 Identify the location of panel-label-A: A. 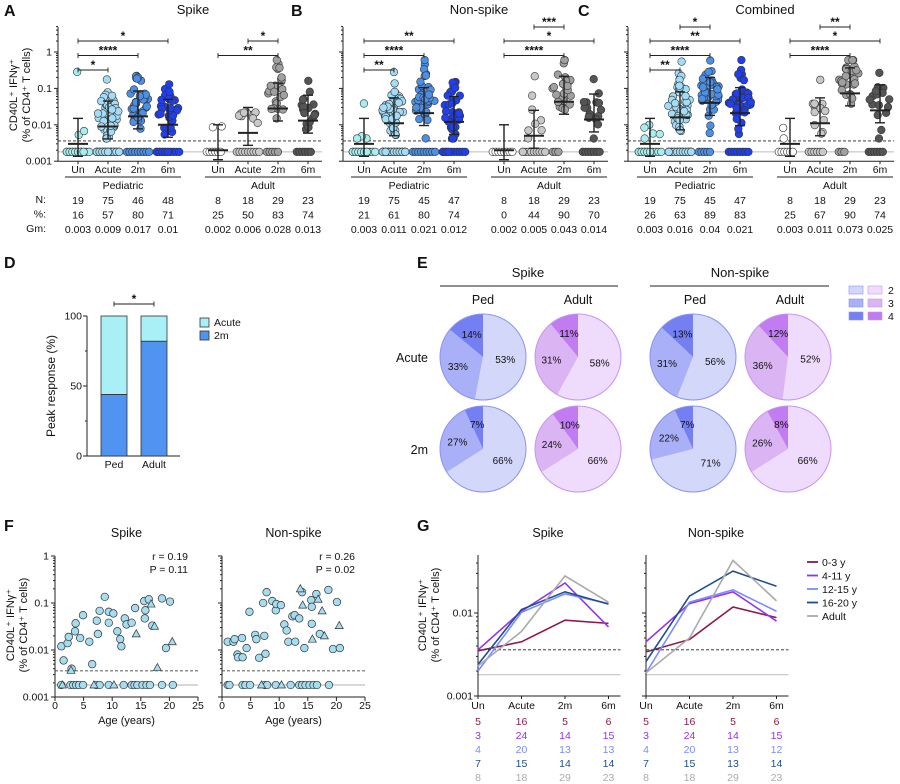
(10, 11).